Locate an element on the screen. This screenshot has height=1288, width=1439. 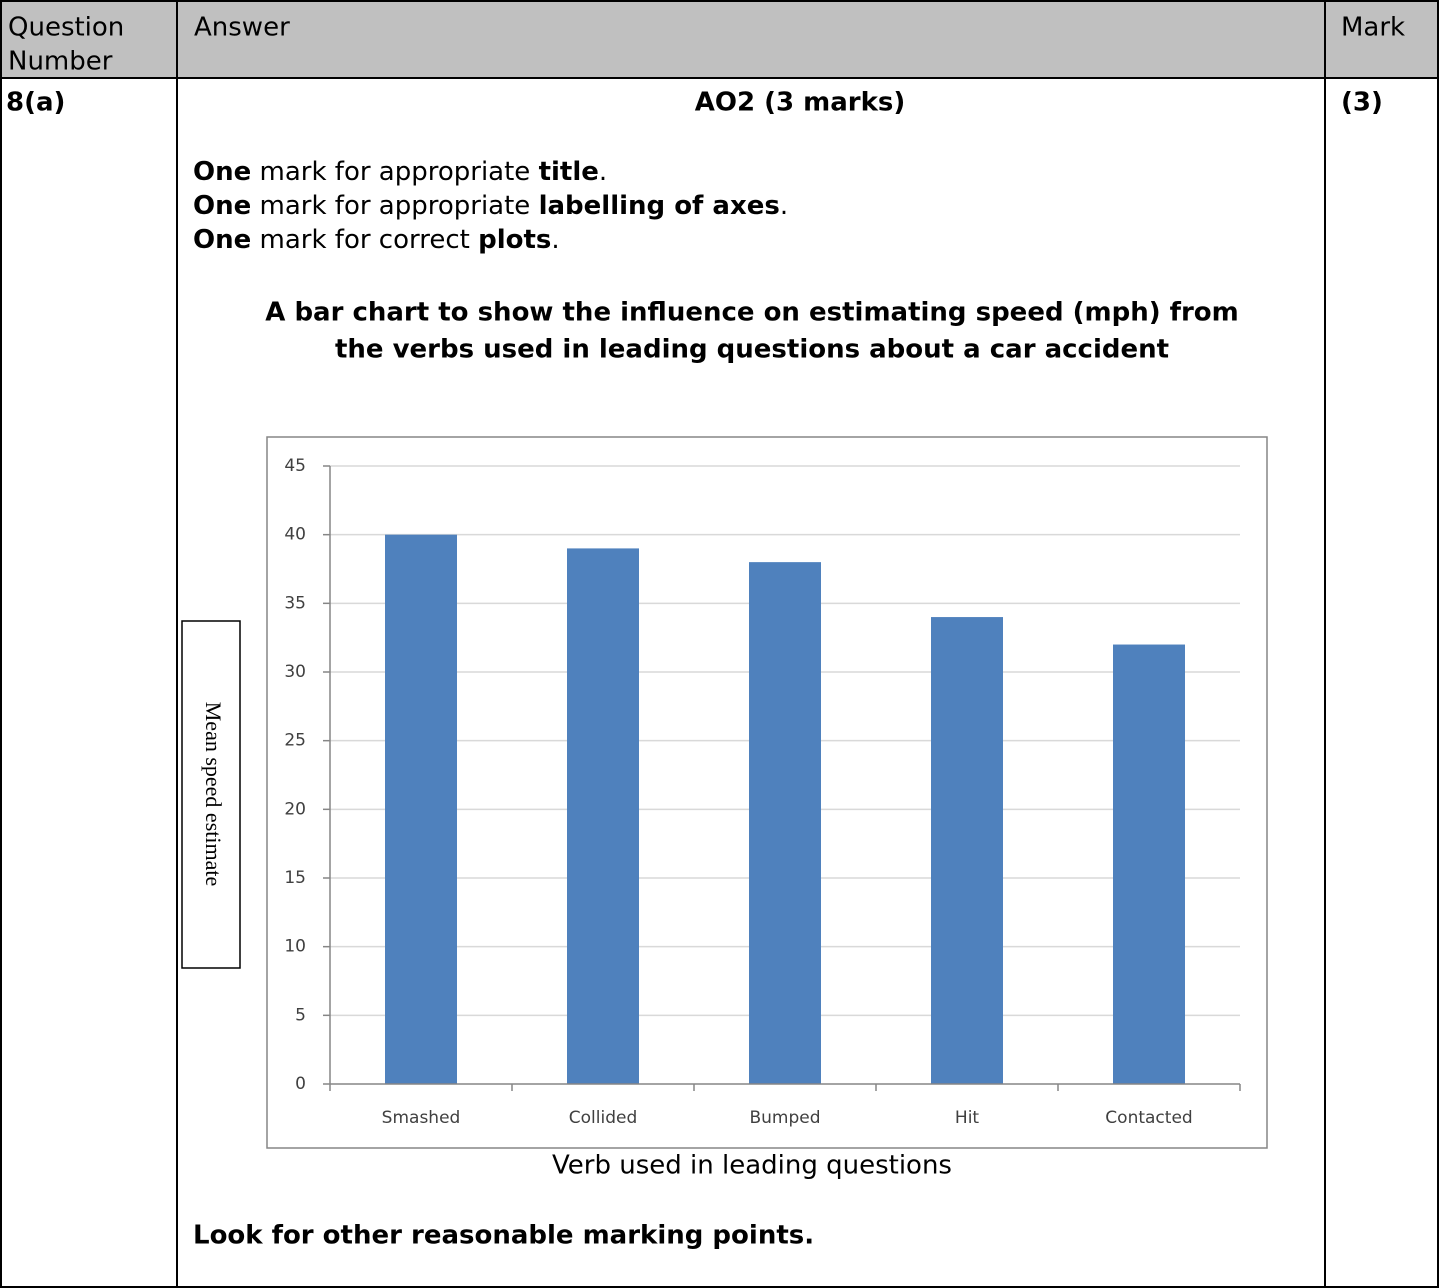
header-background is located at coordinates (719, 39).